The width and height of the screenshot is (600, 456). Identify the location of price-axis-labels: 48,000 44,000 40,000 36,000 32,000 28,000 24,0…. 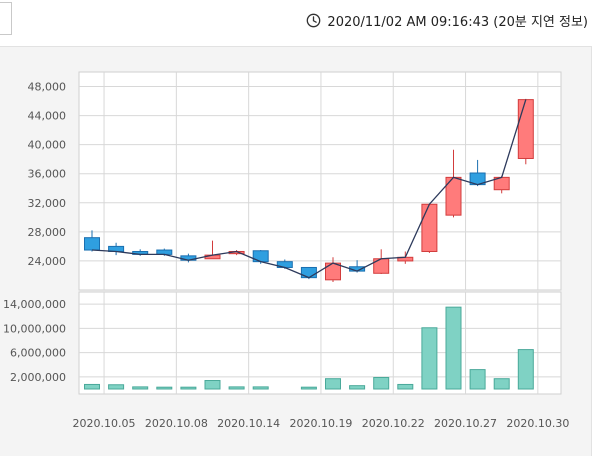
(47, 174).